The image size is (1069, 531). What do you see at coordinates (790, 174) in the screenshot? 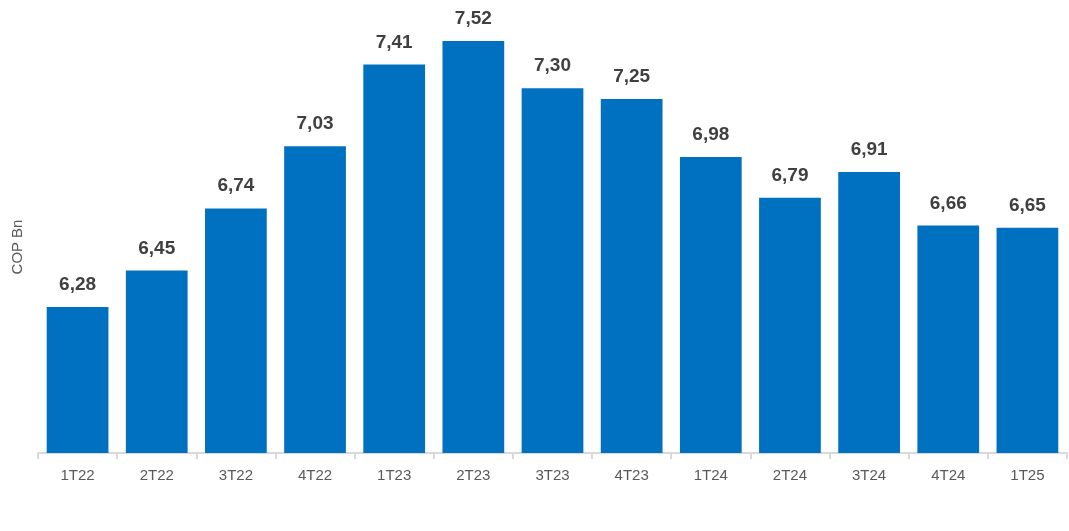
I see `data-label: 6,79` at bounding box center [790, 174].